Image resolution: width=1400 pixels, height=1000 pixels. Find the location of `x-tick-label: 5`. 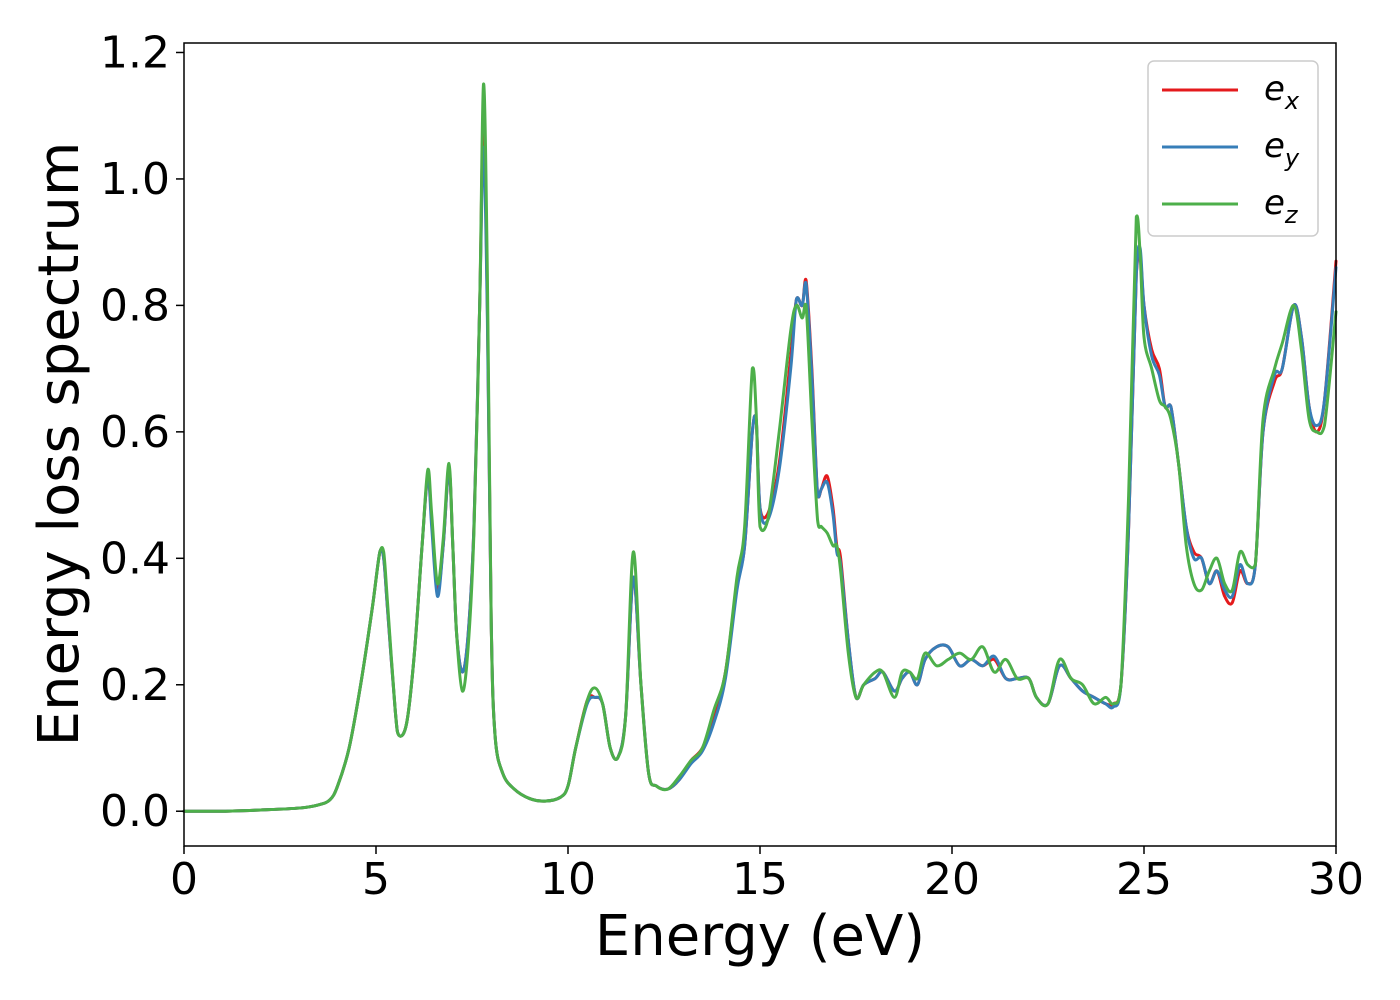

x-tick-label: 5 is located at coordinates (376, 879).